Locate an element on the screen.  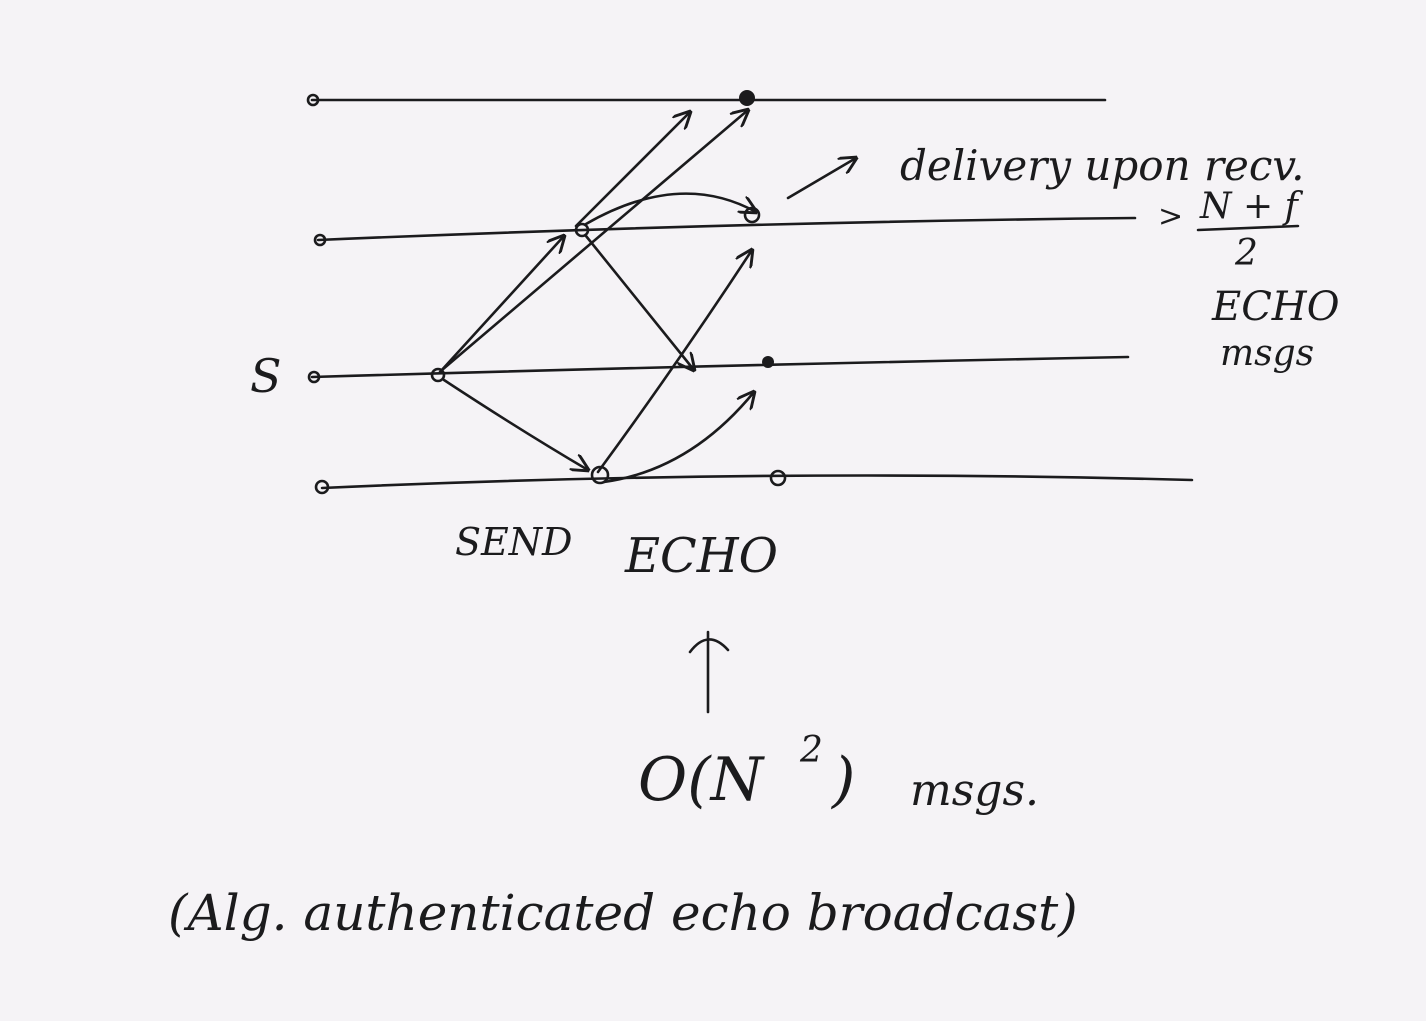
event-dots is located at coordinates (608, 288).